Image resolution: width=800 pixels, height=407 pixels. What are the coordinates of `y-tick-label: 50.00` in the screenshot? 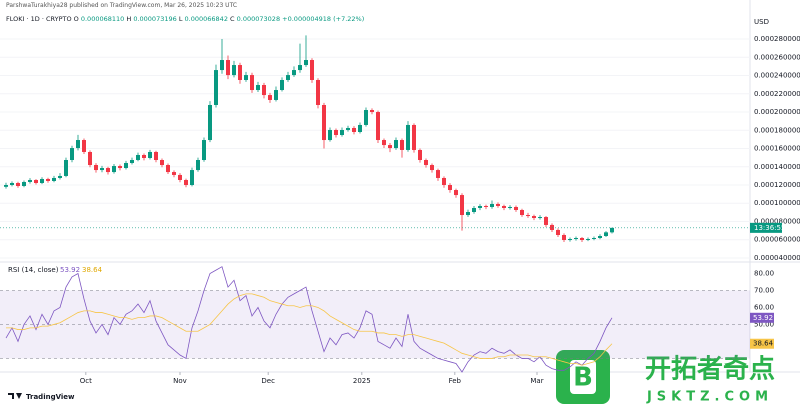 It's located at (764, 324).